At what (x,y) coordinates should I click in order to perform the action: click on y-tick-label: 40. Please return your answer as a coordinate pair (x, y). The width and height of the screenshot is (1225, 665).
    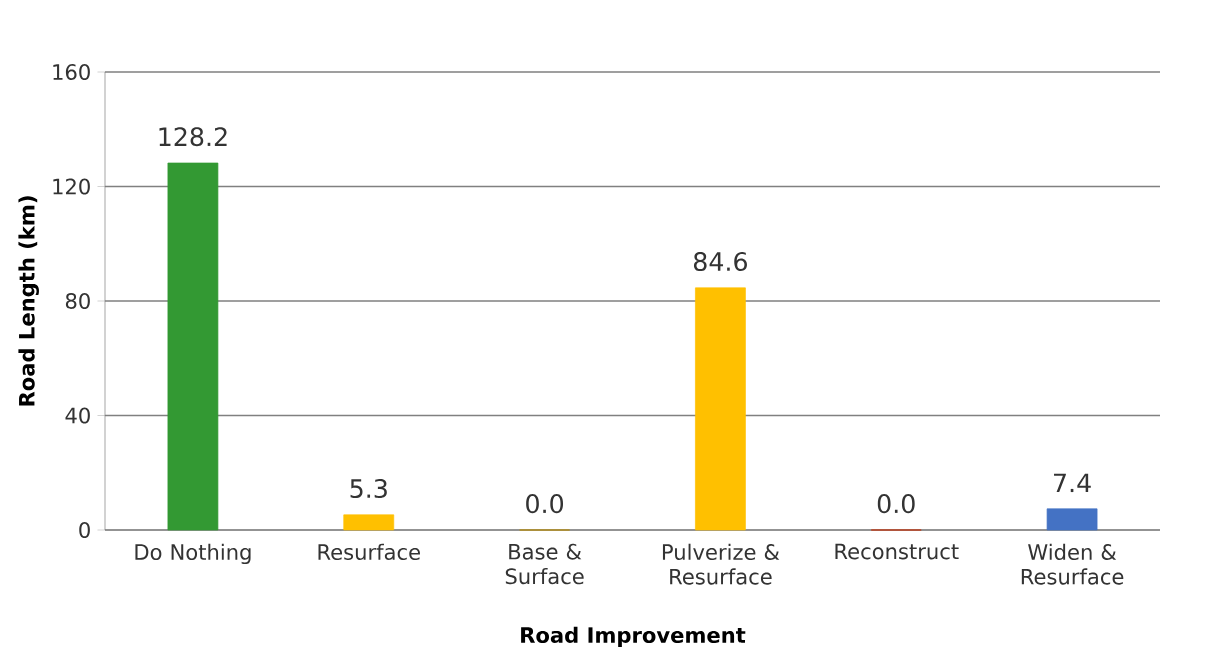
    Looking at the image, I should click on (77, 415).